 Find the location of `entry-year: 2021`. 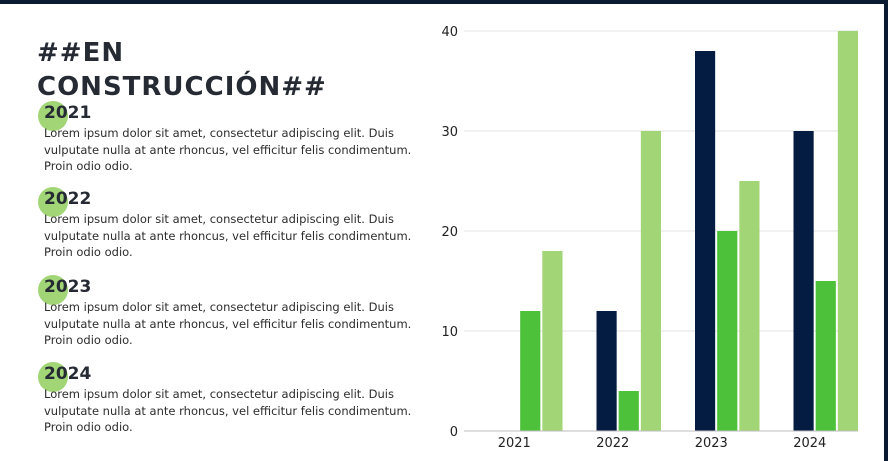

entry-year: 2021 is located at coordinates (68, 113).